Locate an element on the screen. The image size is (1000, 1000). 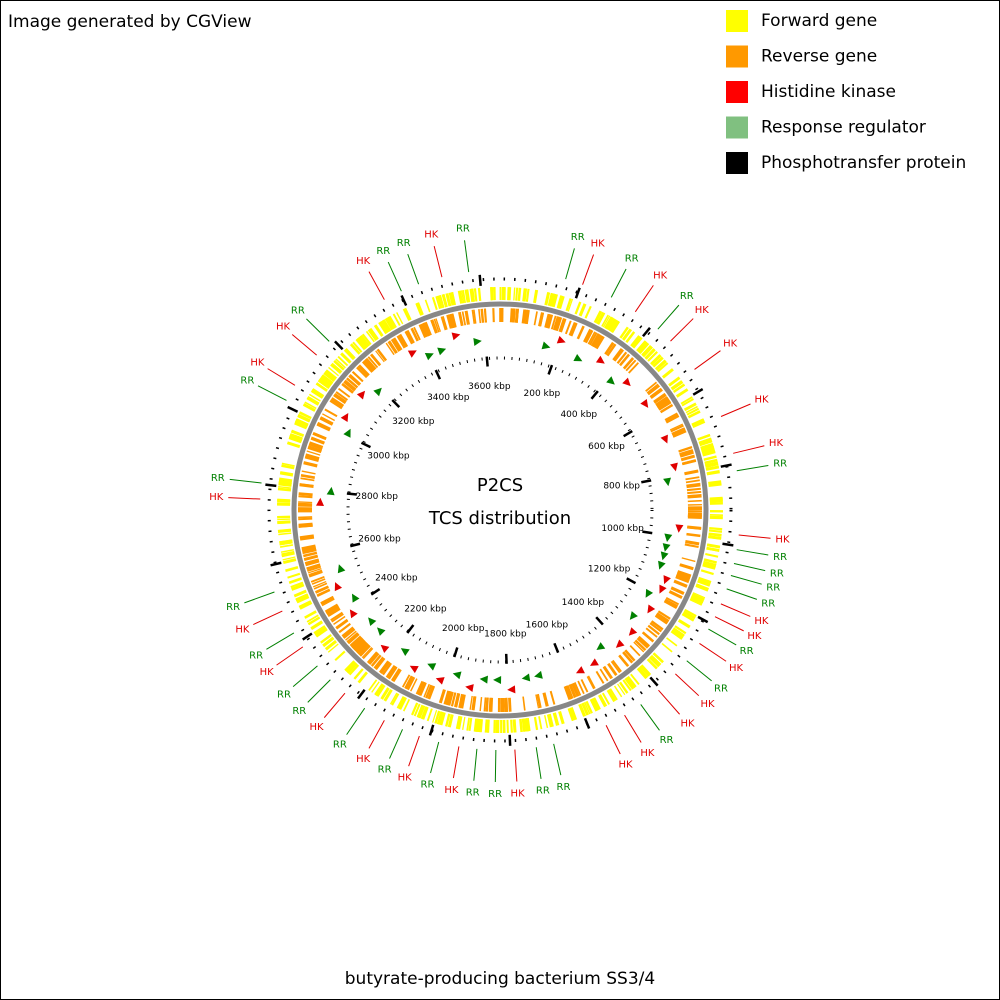
tick-label: 800 kbp is located at coordinates (621, 487).